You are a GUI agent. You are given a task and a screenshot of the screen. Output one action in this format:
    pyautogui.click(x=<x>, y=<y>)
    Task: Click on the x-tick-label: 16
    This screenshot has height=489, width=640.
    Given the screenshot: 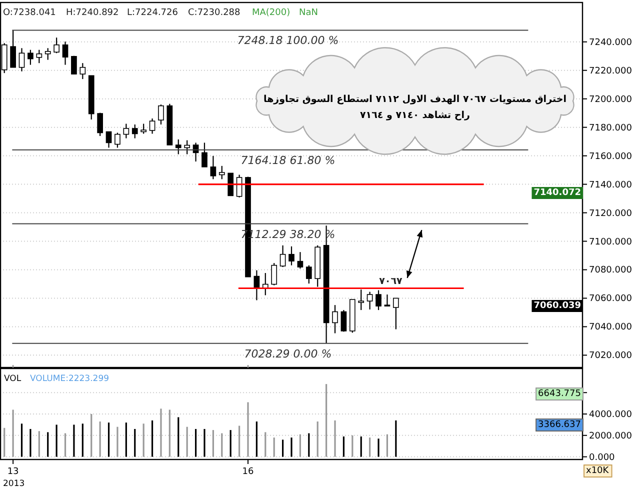 What is the action you would take?
    pyautogui.click(x=248, y=472)
    